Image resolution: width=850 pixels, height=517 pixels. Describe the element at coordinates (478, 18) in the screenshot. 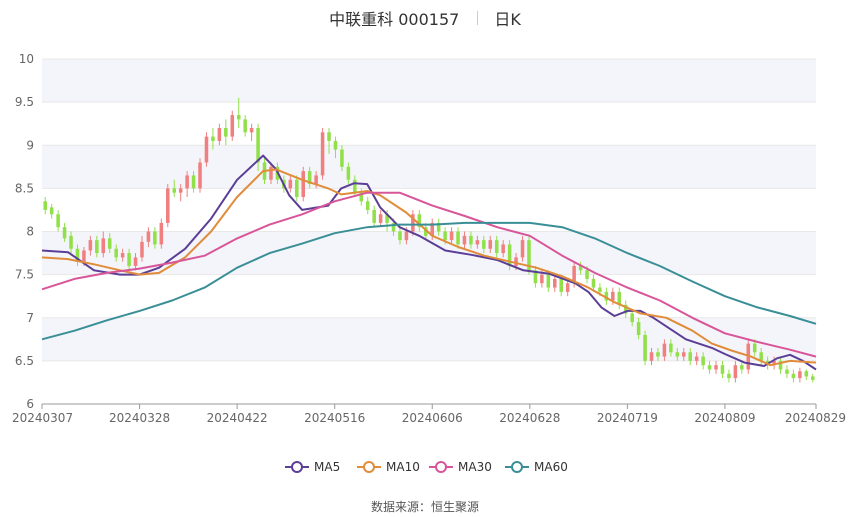

I see `title-separator` at that location.